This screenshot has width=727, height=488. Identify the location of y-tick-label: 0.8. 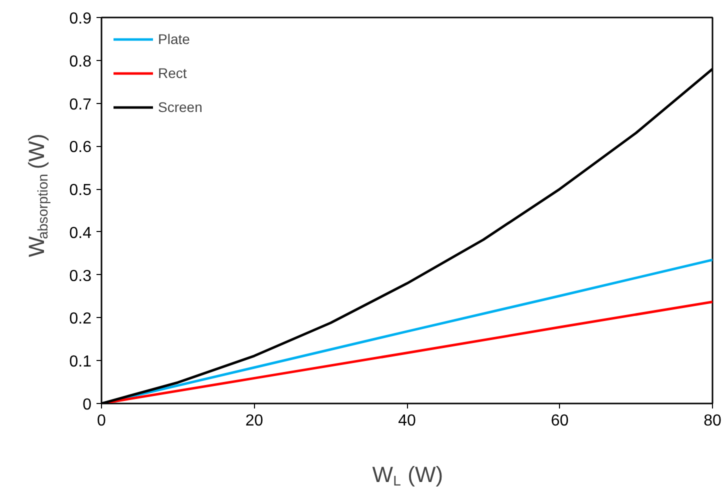
(80, 61).